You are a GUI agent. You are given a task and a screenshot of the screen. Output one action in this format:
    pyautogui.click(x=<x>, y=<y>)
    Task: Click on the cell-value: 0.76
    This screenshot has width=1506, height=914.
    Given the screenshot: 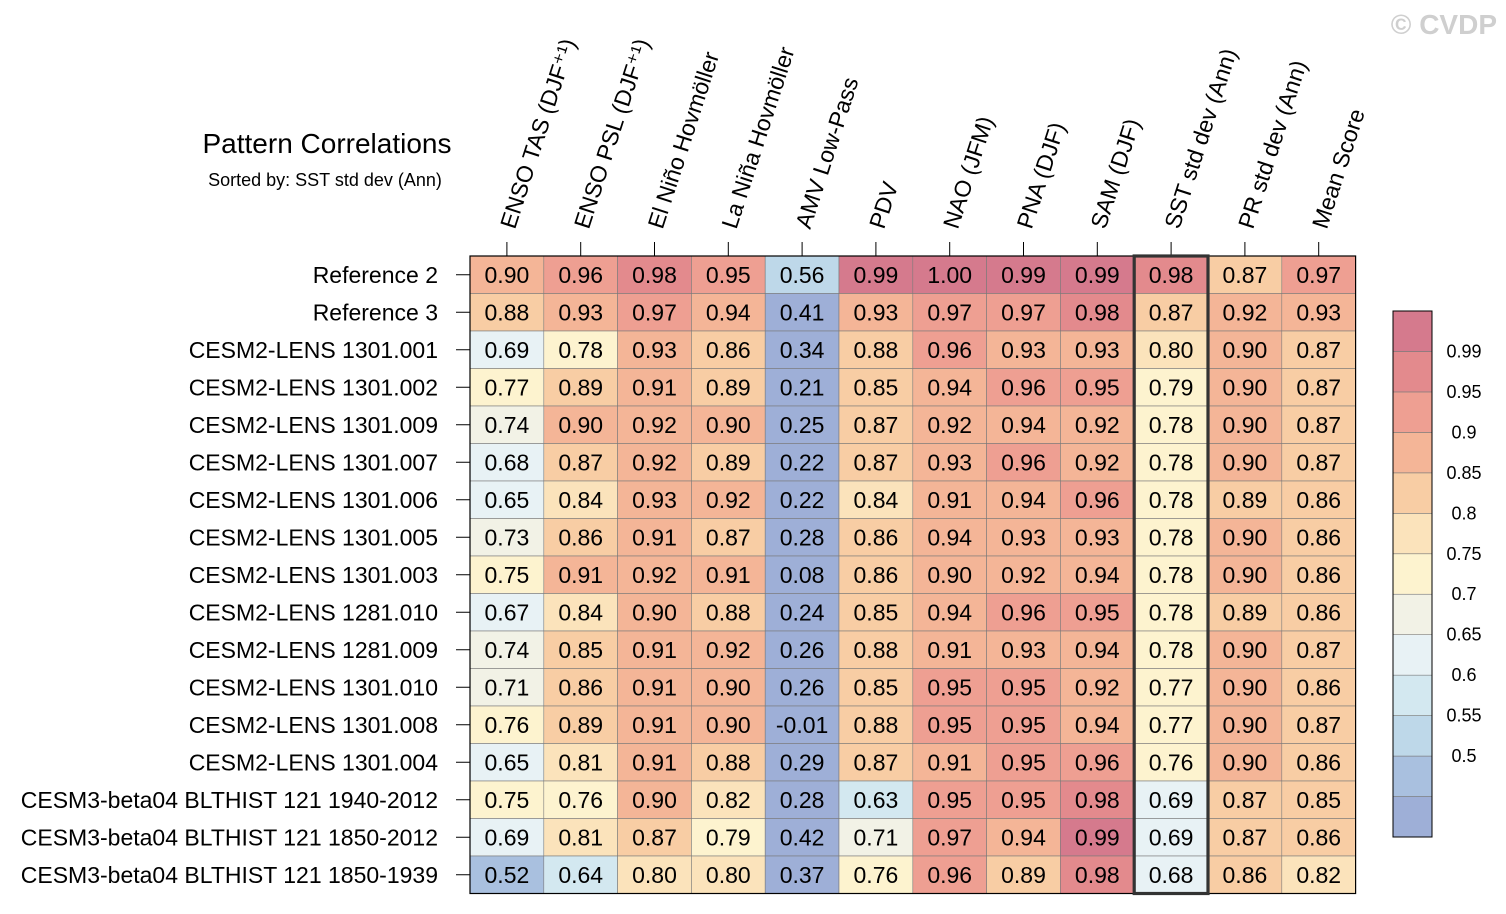 What is the action you would take?
    pyautogui.click(x=876, y=875)
    